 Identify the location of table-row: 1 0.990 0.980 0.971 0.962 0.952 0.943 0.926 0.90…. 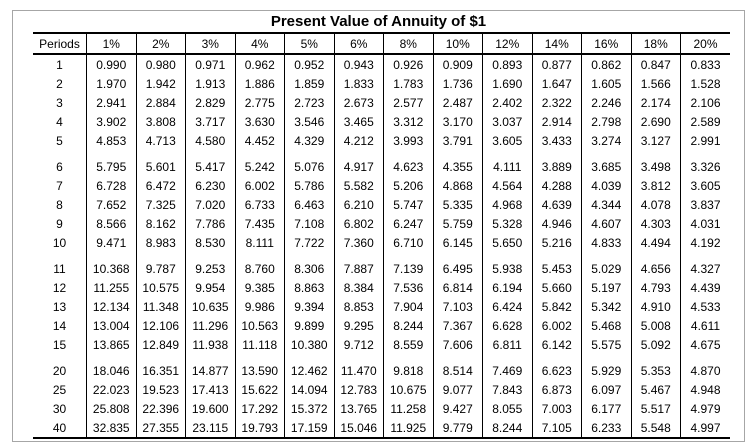
(381, 64).